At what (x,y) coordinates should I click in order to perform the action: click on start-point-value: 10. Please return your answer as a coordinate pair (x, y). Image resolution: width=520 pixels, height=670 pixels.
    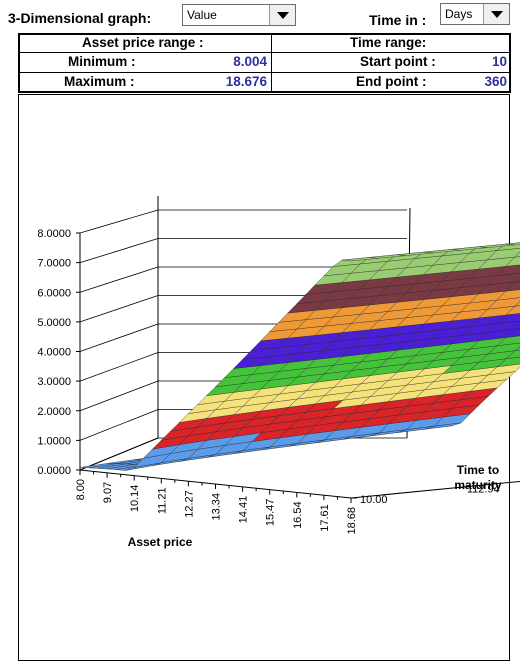
    Looking at the image, I should click on (499, 61).